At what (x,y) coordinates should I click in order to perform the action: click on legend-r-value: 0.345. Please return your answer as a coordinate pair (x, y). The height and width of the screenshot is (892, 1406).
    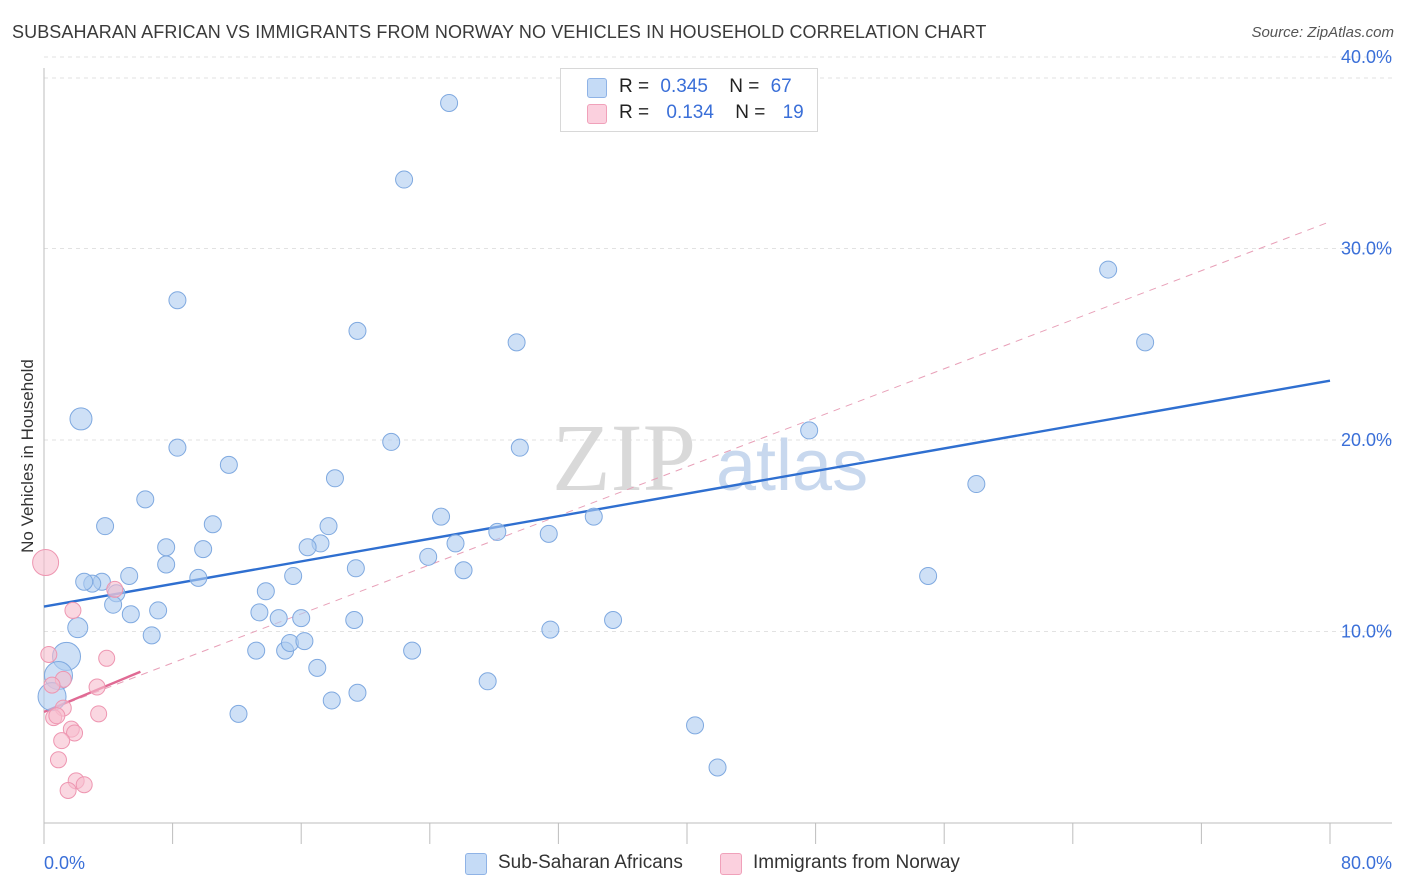
    Looking at the image, I should click on (684, 86).